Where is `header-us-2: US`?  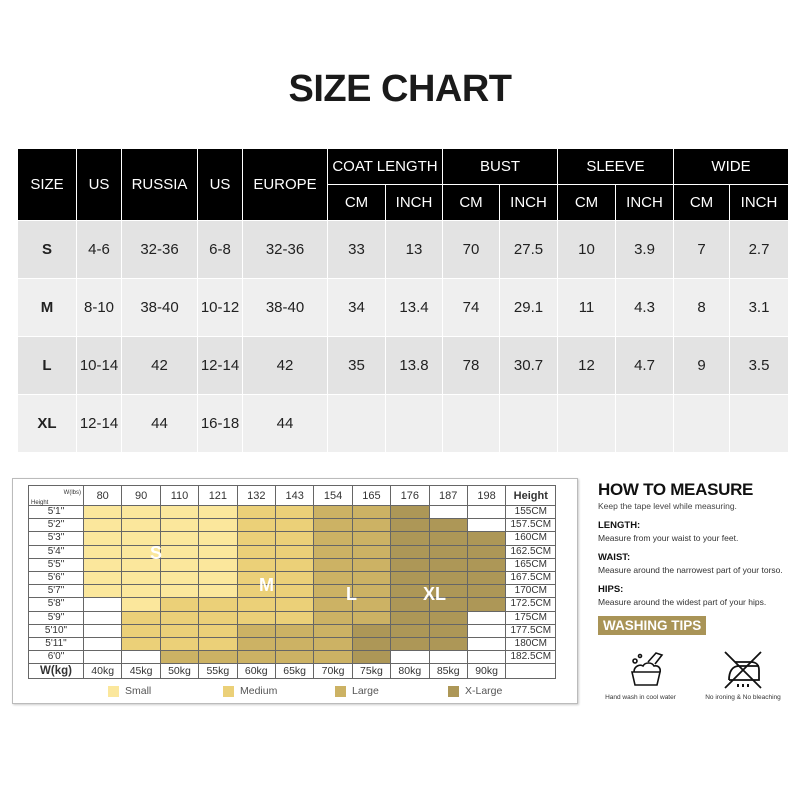
header-us-2: US is located at coordinates (220, 184).